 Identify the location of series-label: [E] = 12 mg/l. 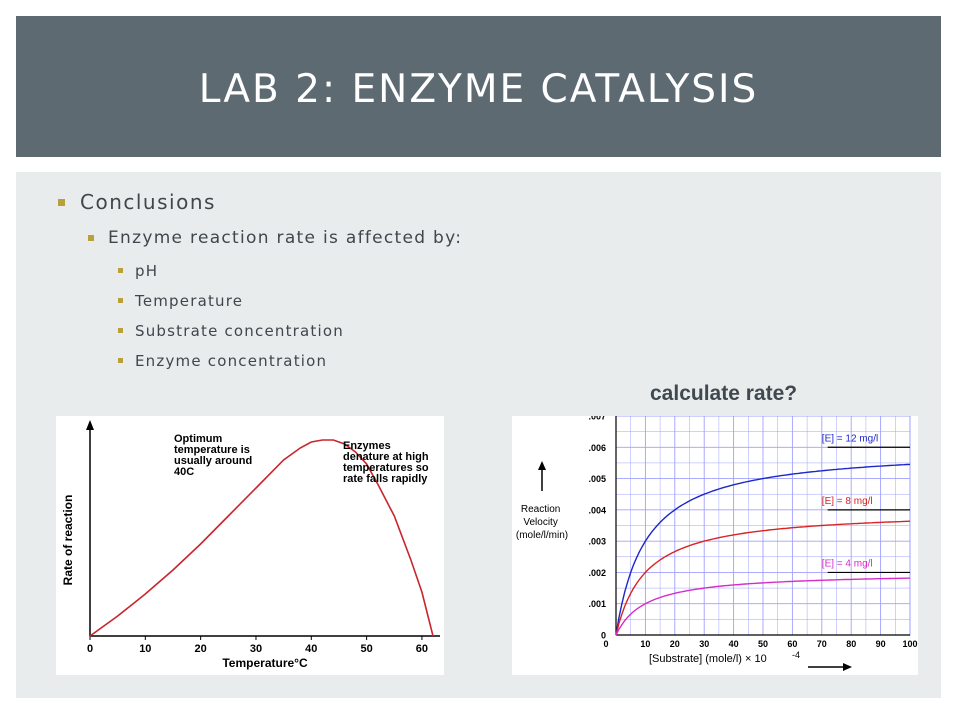
(850, 438).